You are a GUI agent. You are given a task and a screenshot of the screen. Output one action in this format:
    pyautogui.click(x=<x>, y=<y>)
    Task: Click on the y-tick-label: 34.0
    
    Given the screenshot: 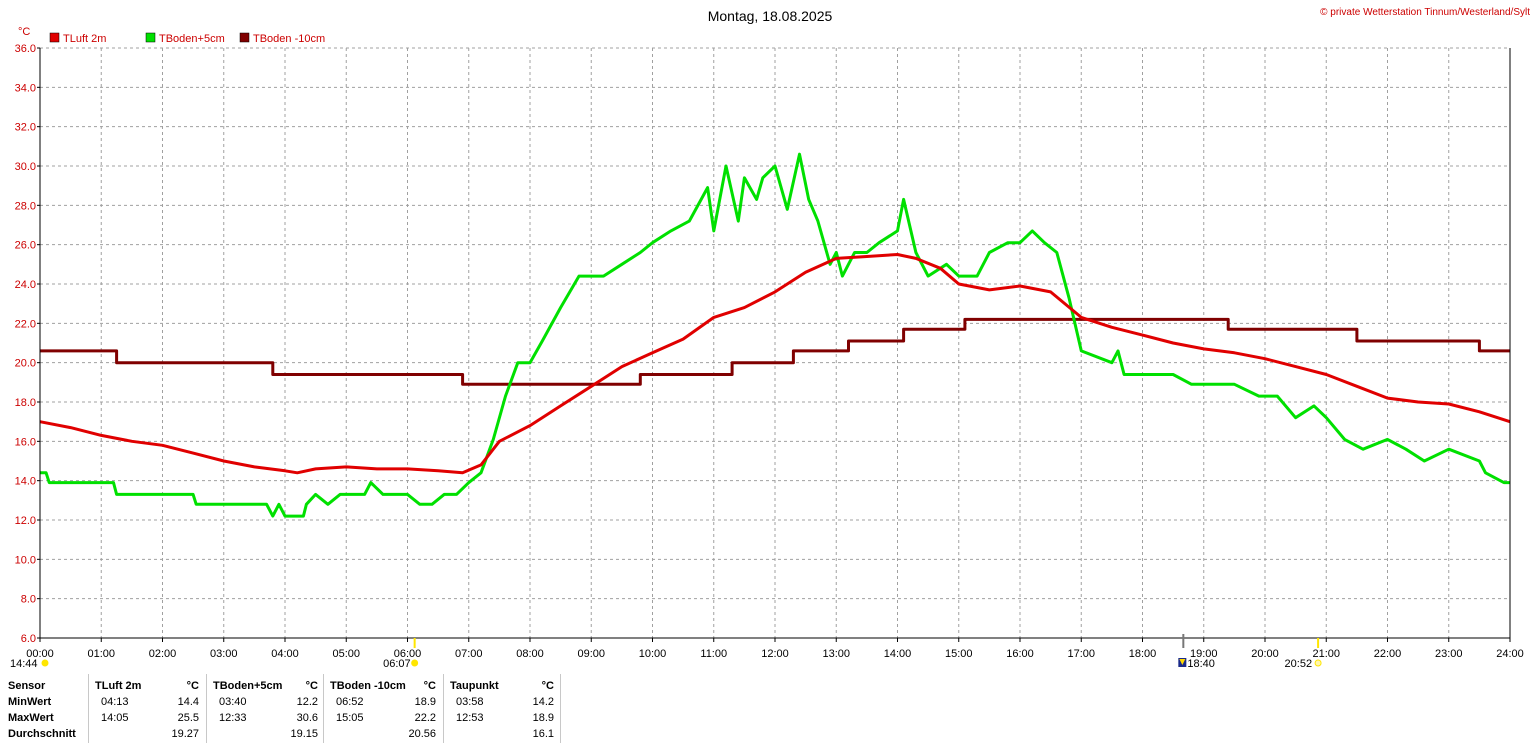 What is the action you would take?
    pyautogui.click(x=25, y=88)
    